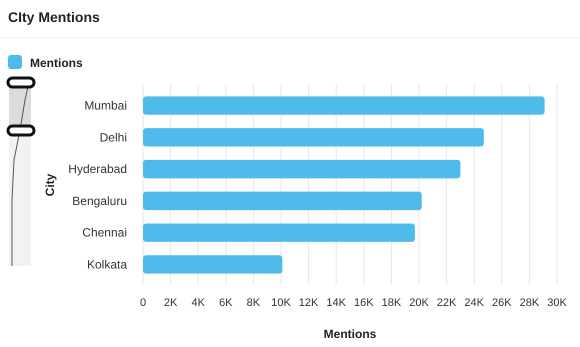 Image resolution: width=580 pixels, height=347 pixels. Describe the element at coordinates (309, 303) in the screenshot. I see `x-tick-label: 12K` at that location.